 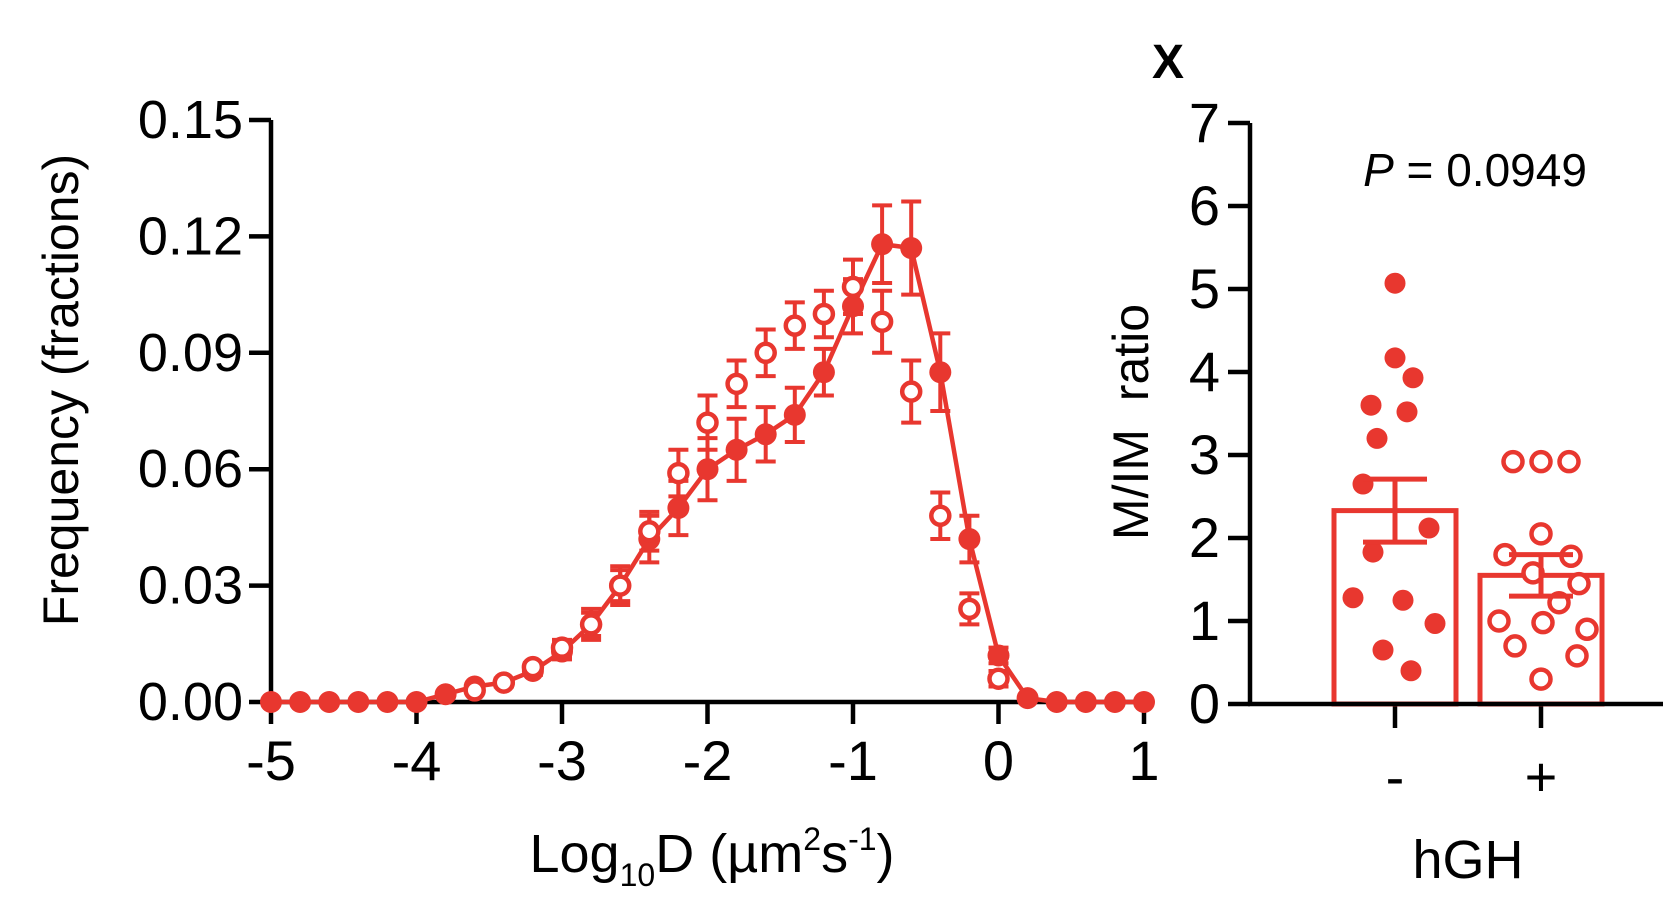 I want to click on y-tick-label-ratio: 6, so click(x=1204, y=205).